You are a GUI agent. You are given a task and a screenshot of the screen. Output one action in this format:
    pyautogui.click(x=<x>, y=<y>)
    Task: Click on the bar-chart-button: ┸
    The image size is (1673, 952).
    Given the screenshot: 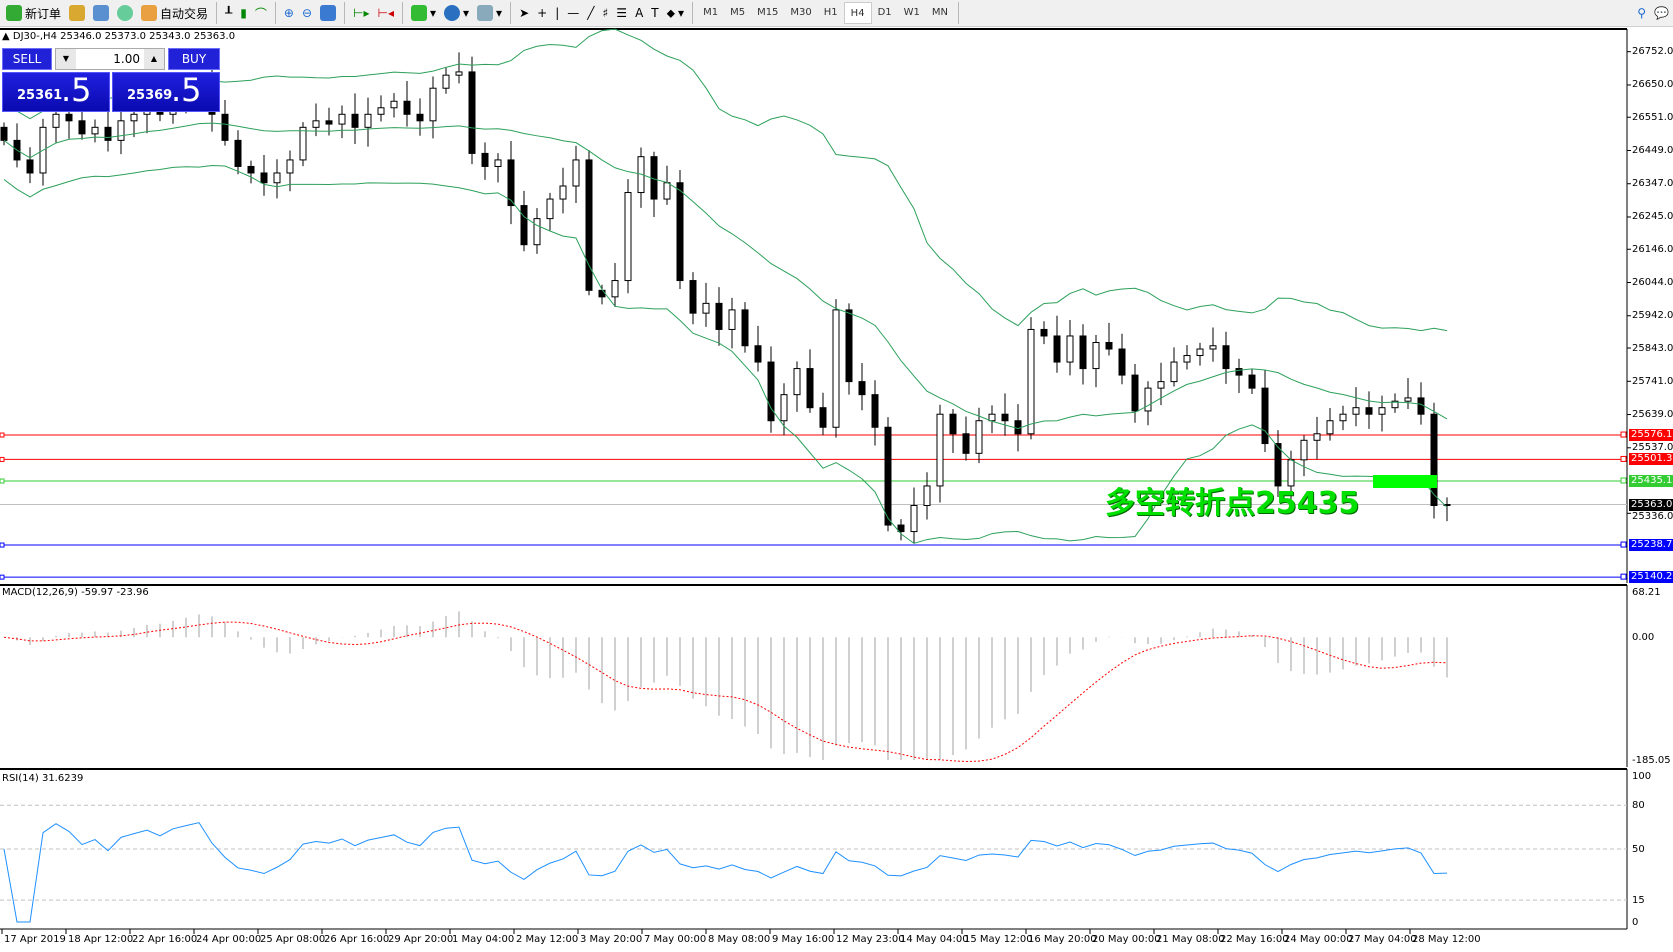 What is the action you would take?
    pyautogui.click(x=228, y=13)
    